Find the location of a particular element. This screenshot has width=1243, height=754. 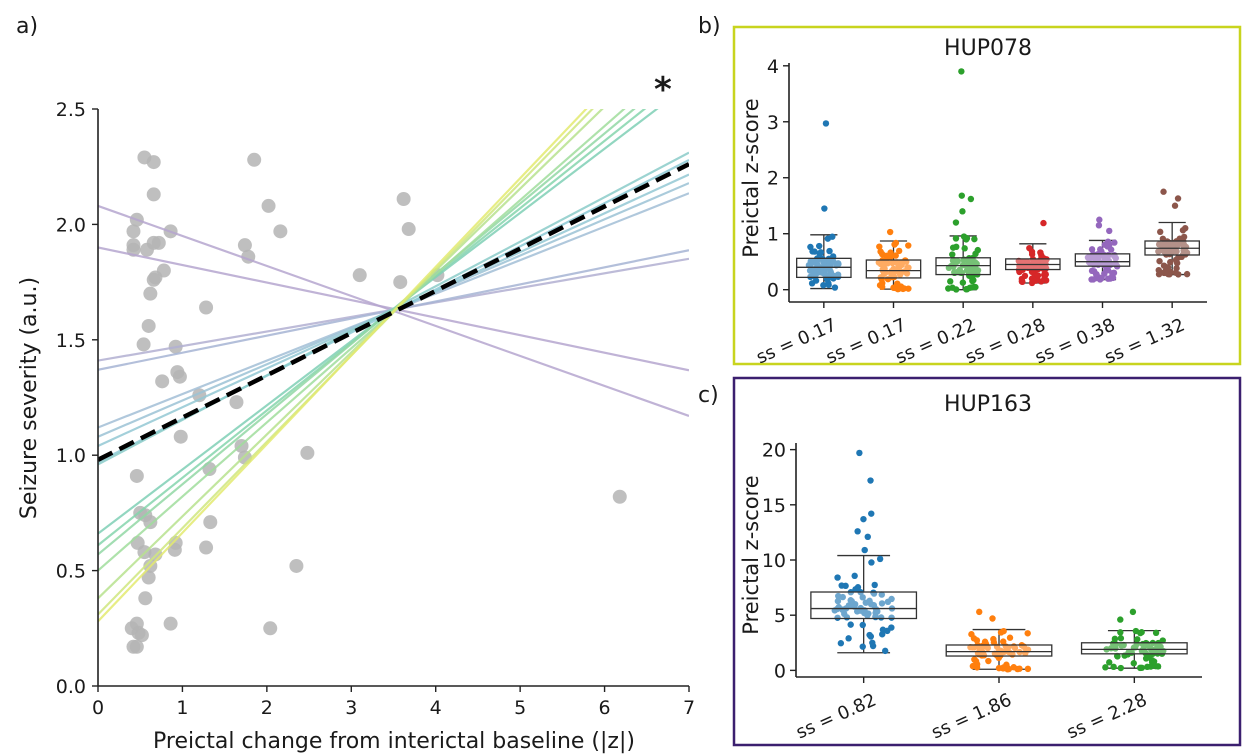

x-tick-label: ss = 2.28 is located at coordinates (1107, 717).